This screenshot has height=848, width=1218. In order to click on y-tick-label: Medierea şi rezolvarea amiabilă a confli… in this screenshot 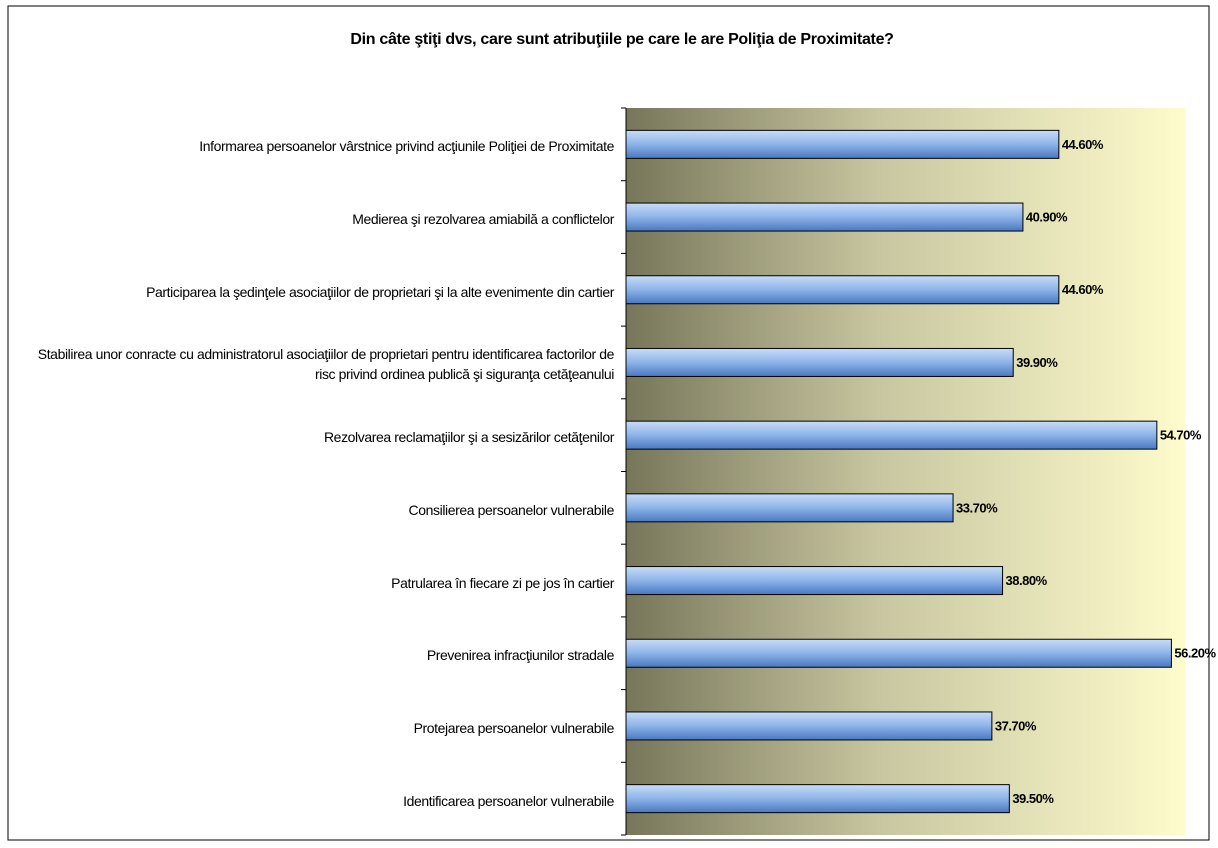, I will do `click(483, 219)`.